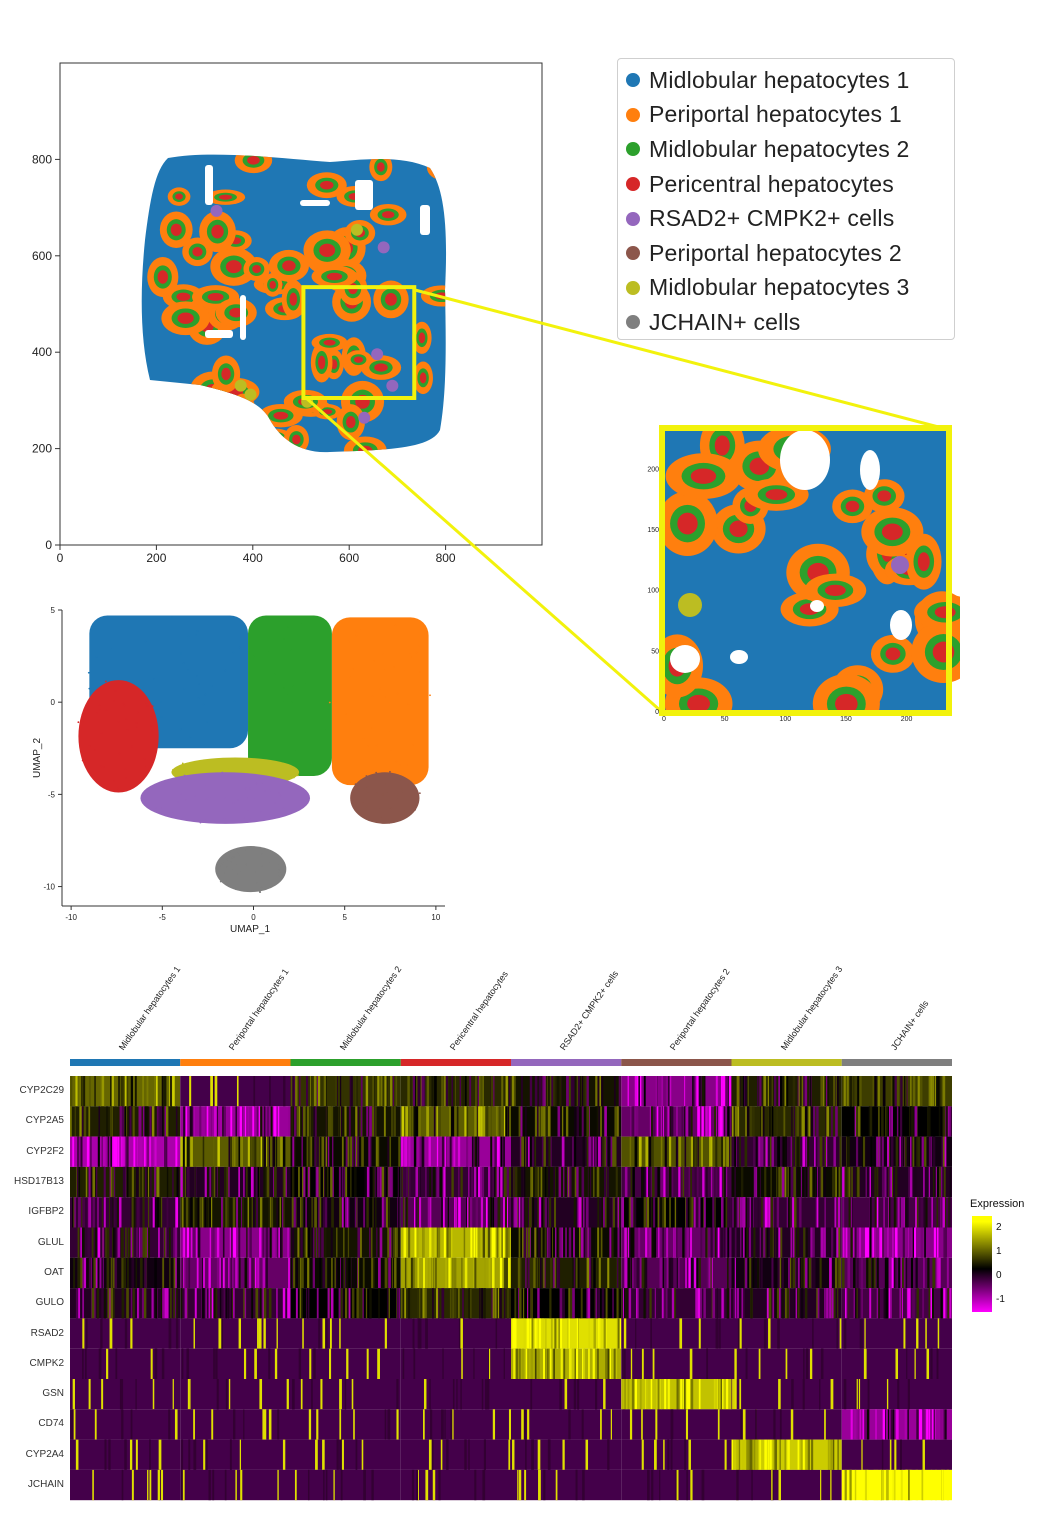 This screenshot has width=1063, height=1527. What do you see at coordinates (435, 917) in the screenshot?
I see `x-tick-label: 10` at bounding box center [435, 917].